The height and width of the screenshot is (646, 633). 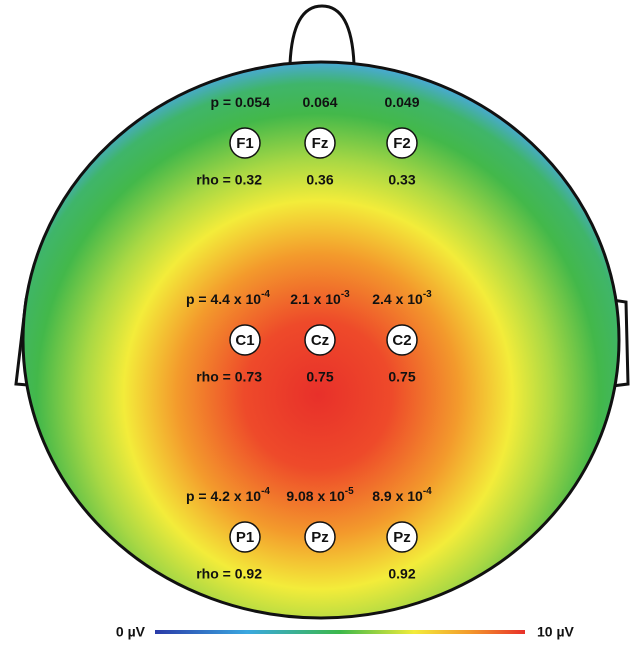 I want to click on electrode-label: P1, so click(x=245, y=537).